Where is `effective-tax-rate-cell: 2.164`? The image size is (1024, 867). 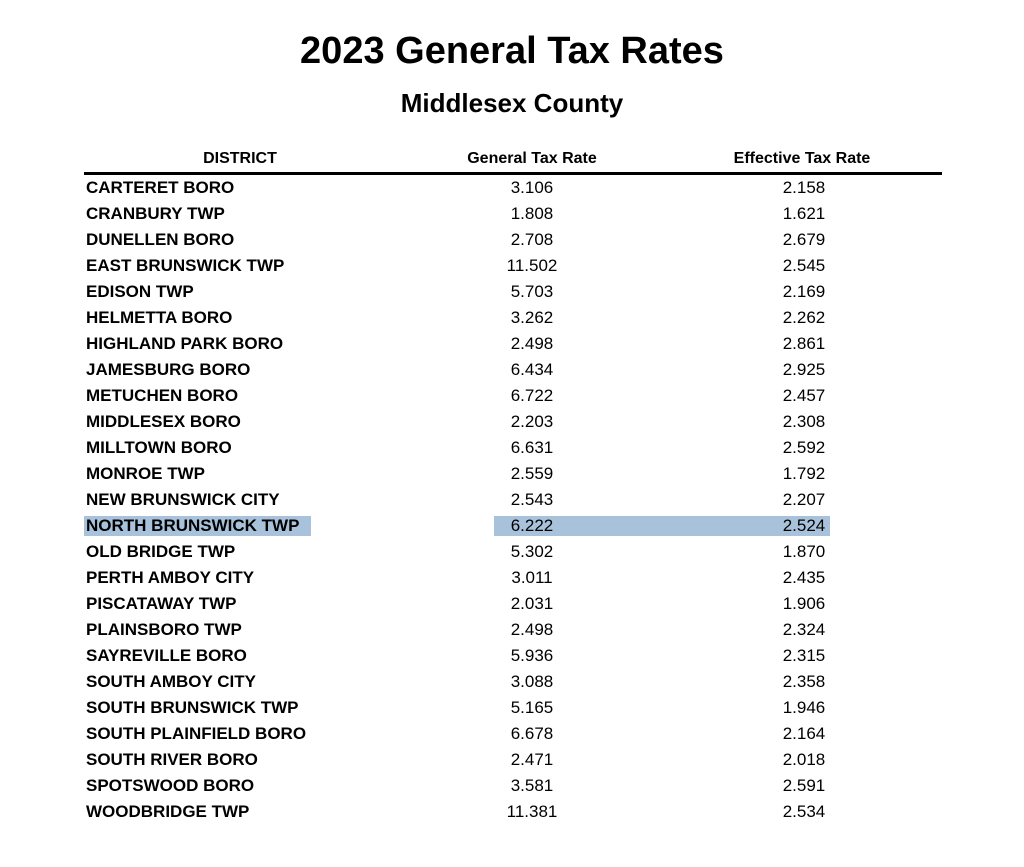
effective-tax-rate-cell: 2.164 is located at coordinates (804, 733).